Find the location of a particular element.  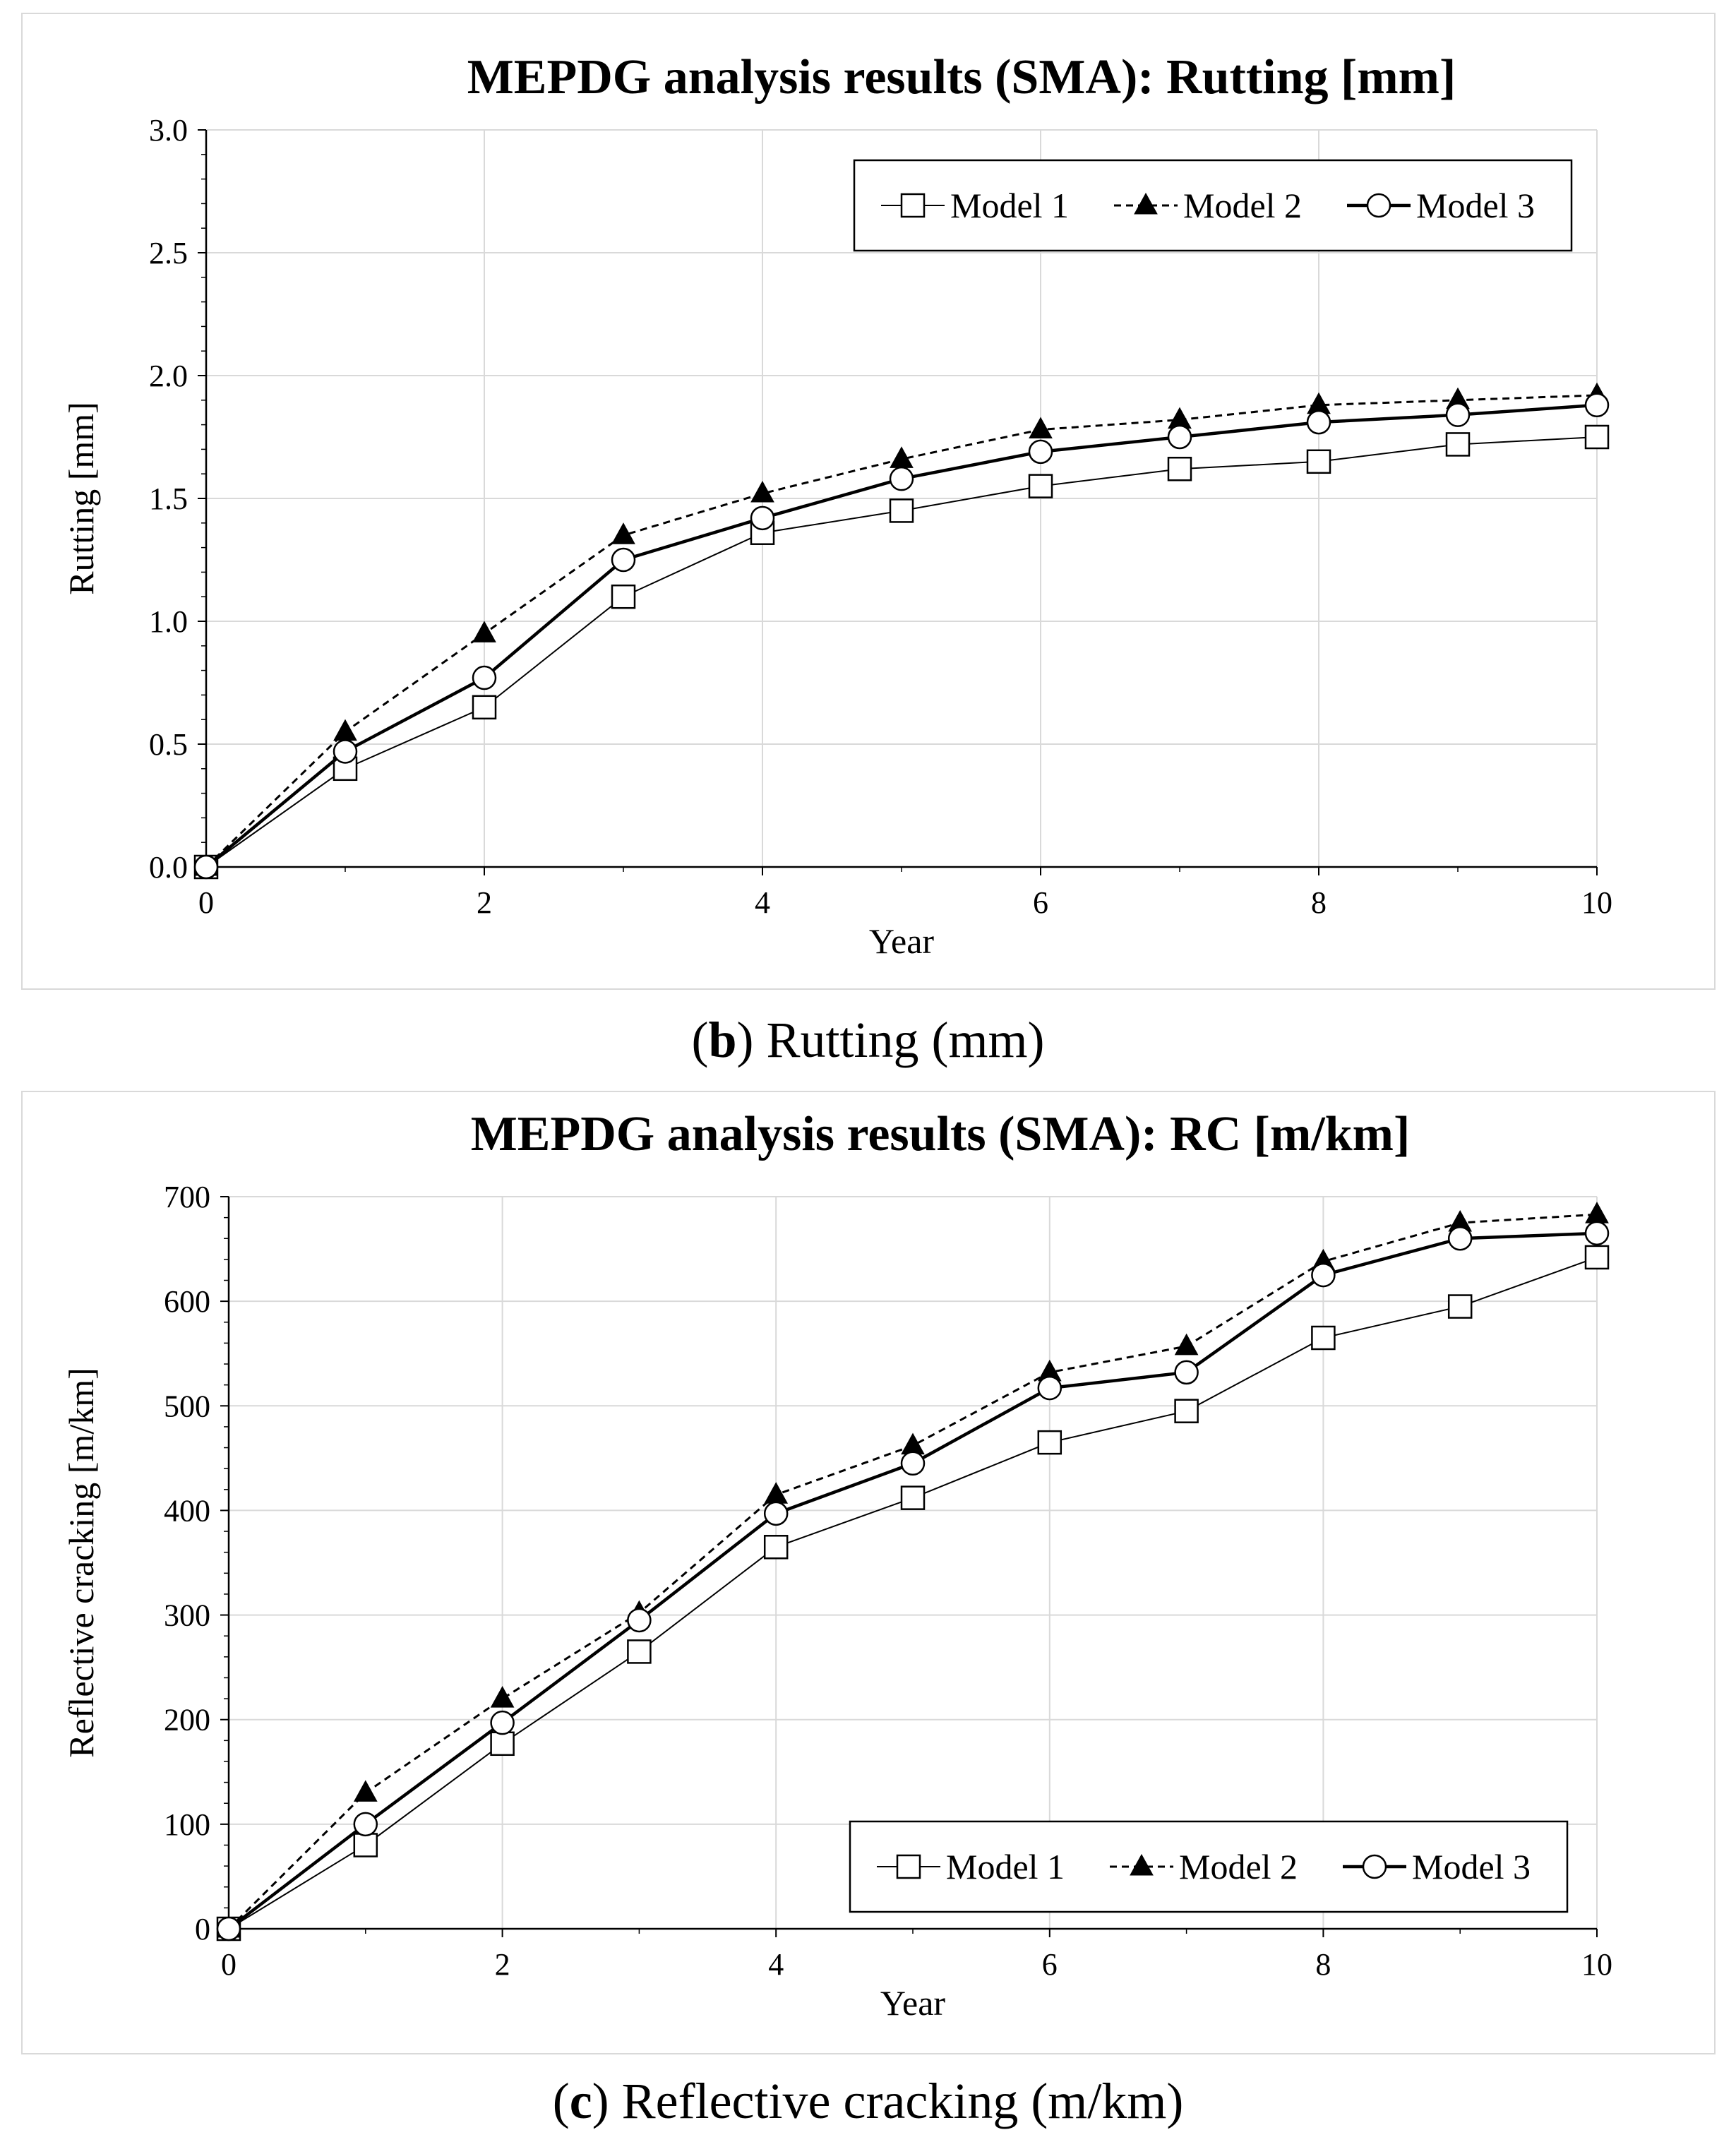

caption-text: Rutting (mm) is located at coordinates (899, 1040).